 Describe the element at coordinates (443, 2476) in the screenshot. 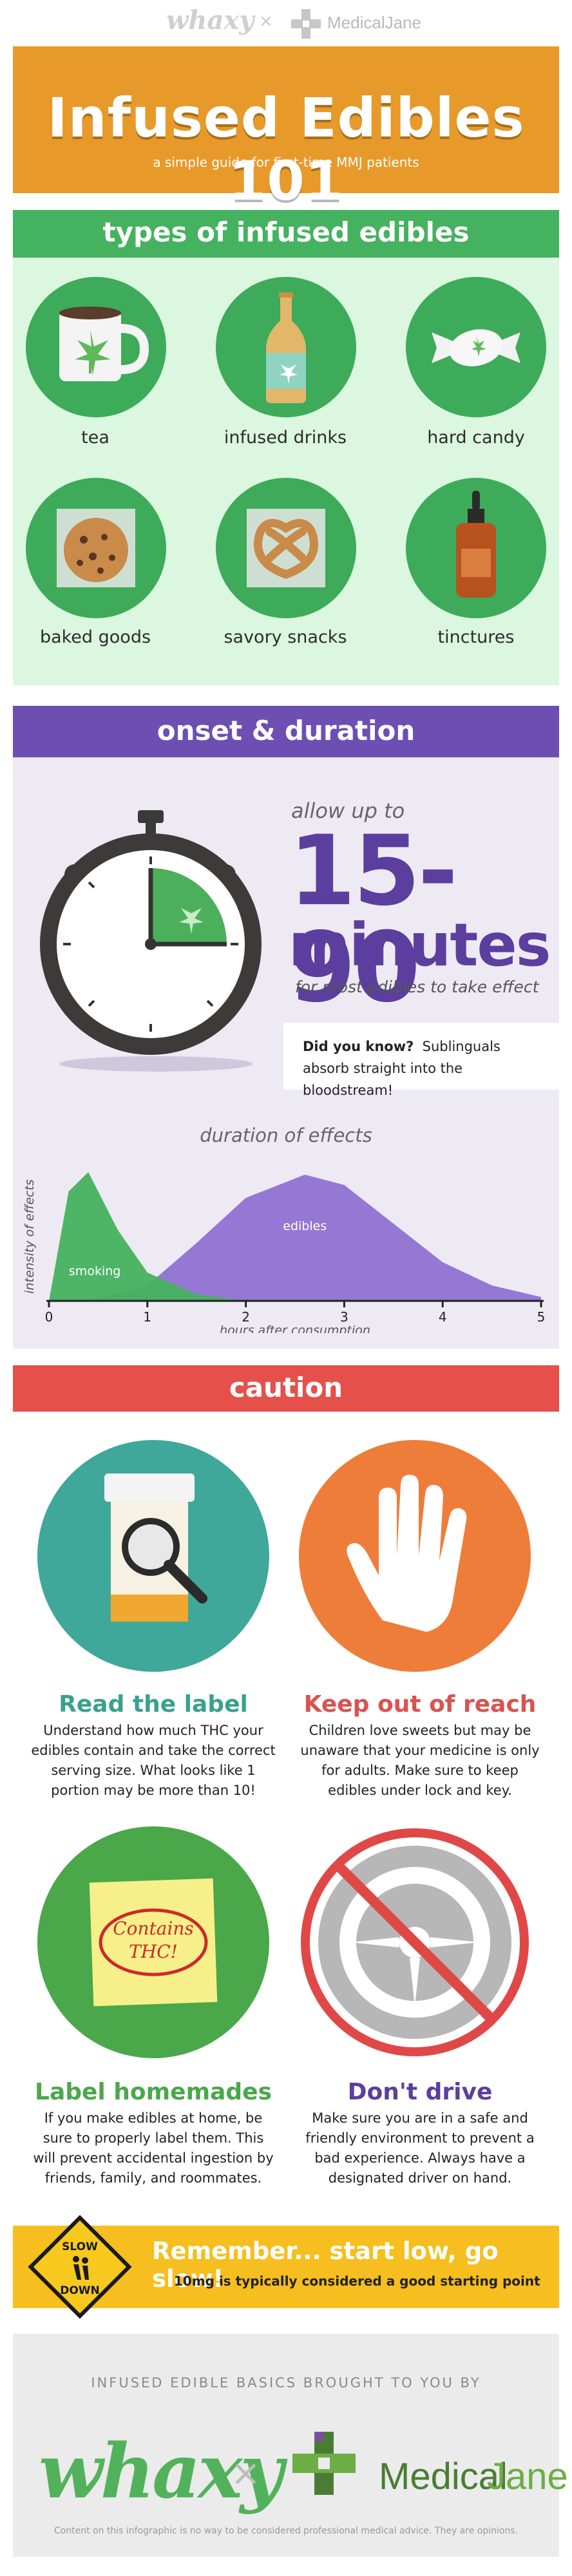

I see `medicaljane-logo-medical: Medical` at that location.